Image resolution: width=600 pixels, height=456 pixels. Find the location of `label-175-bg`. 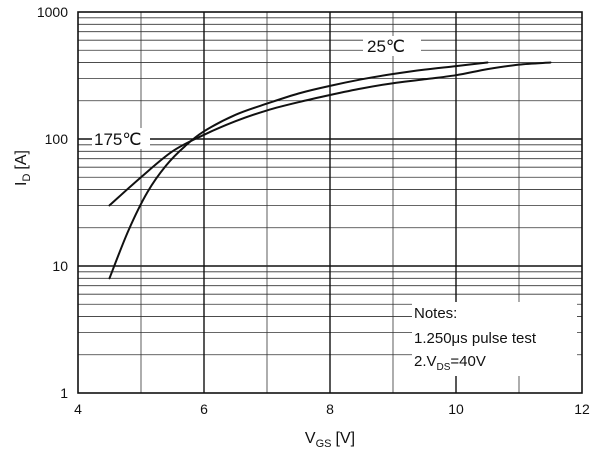

label-175-bg is located at coordinates (121, 138).